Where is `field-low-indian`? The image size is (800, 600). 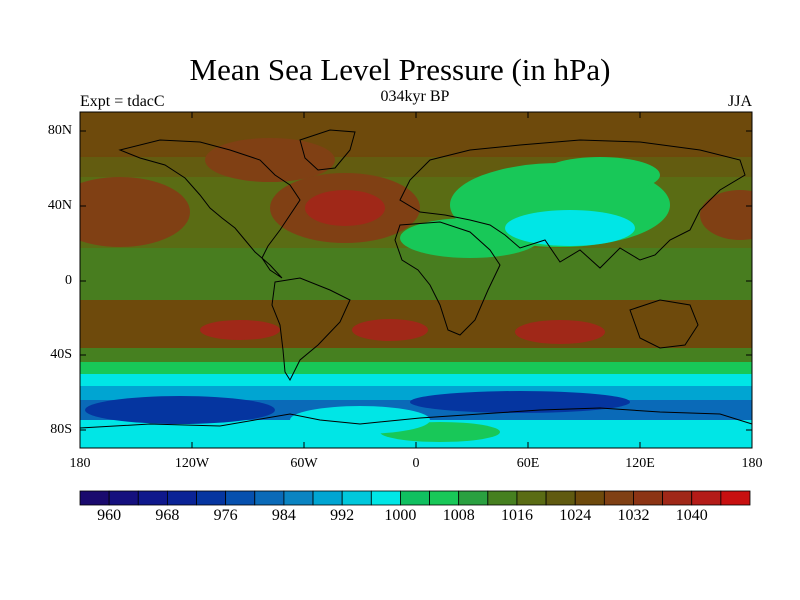 field-low-indian is located at coordinates (520, 402).